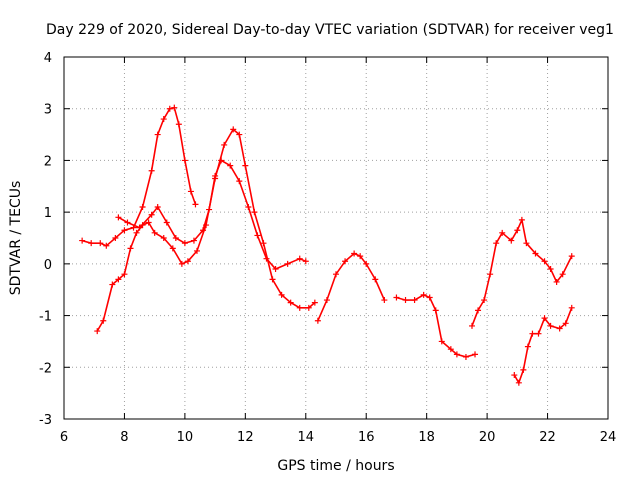 Image resolution: width=640 pixels, height=480 pixels. What do you see at coordinates (64, 437) in the screenshot?
I see `x-tick-label: 6` at bounding box center [64, 437].